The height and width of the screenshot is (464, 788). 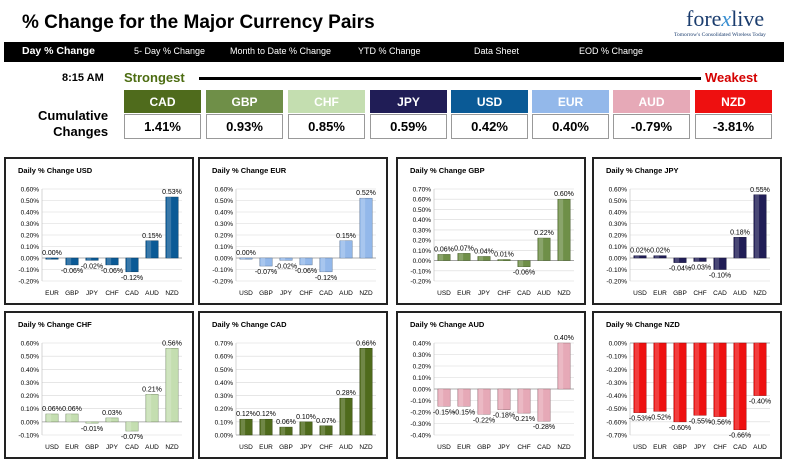 What do you see at coordinates (224, 370) in the screenshot?
I see `y-tick-label: 0.50%` at bounding box center [224, 370].